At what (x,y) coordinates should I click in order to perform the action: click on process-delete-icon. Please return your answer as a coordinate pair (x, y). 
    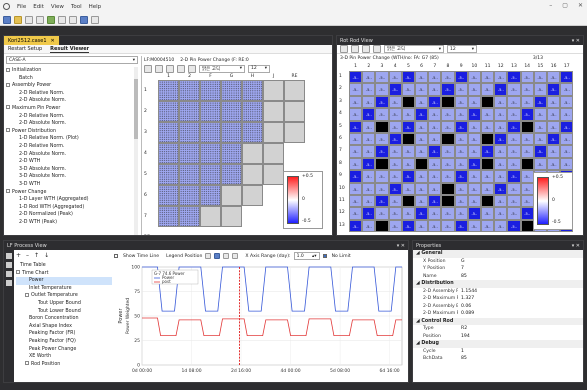
    Looking at the image, I should click on (9, 283).